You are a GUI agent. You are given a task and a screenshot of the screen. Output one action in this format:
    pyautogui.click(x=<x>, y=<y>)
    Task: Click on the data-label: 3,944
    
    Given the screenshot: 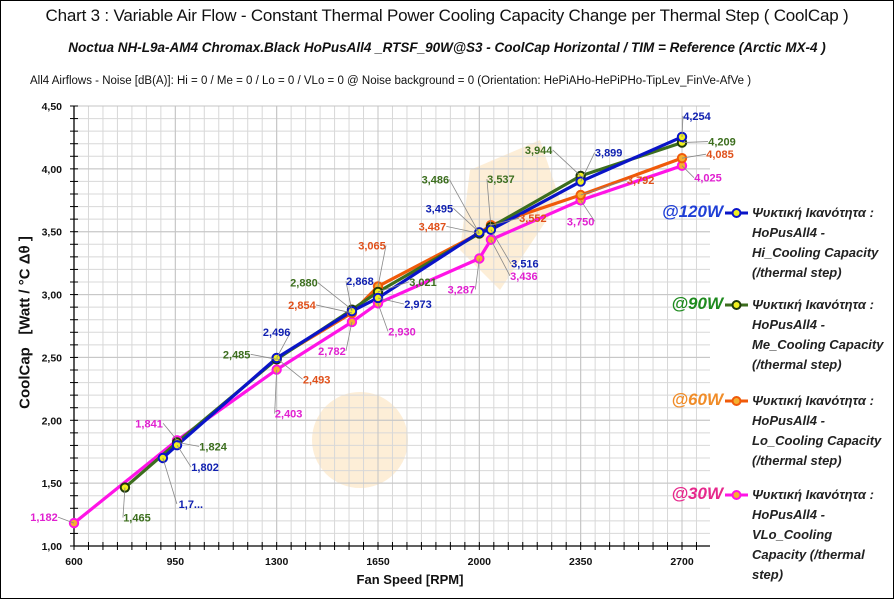 What is the action you would take?
    pyautogui.click(x=539, y=151)
    